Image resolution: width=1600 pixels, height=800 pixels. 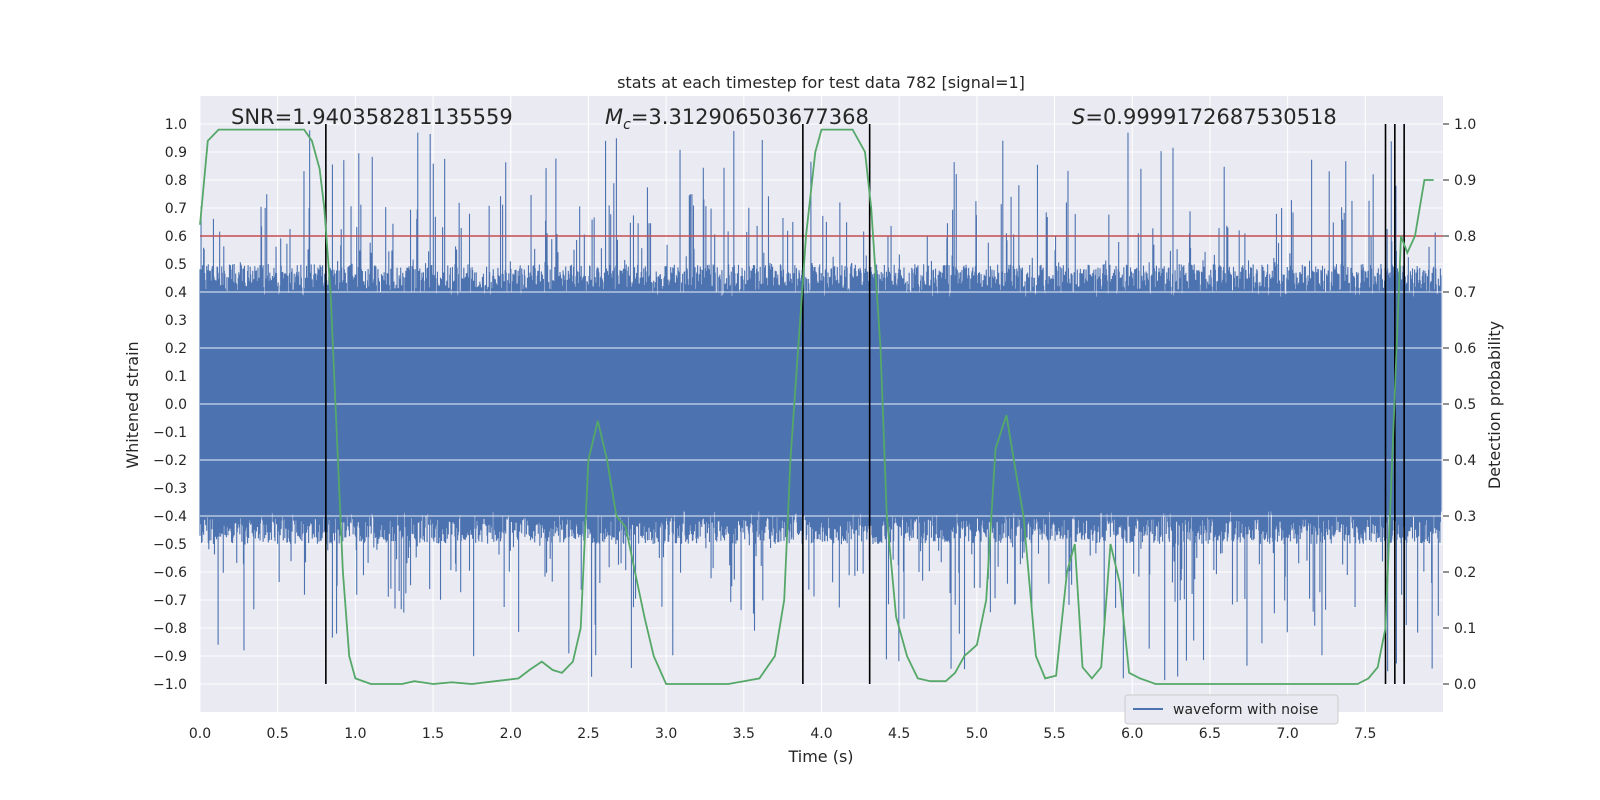 I want to click on x-tick-label: 0.0, so click(x=200, y=734).